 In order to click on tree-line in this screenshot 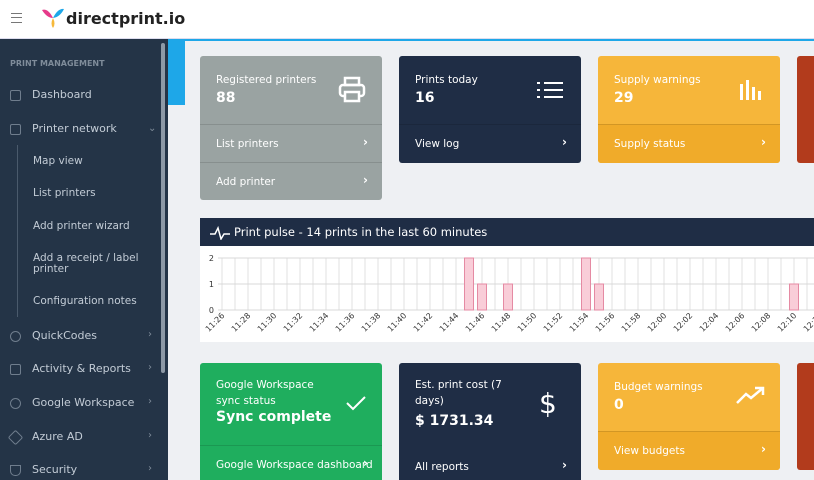, I will do `click(17, 231)`.